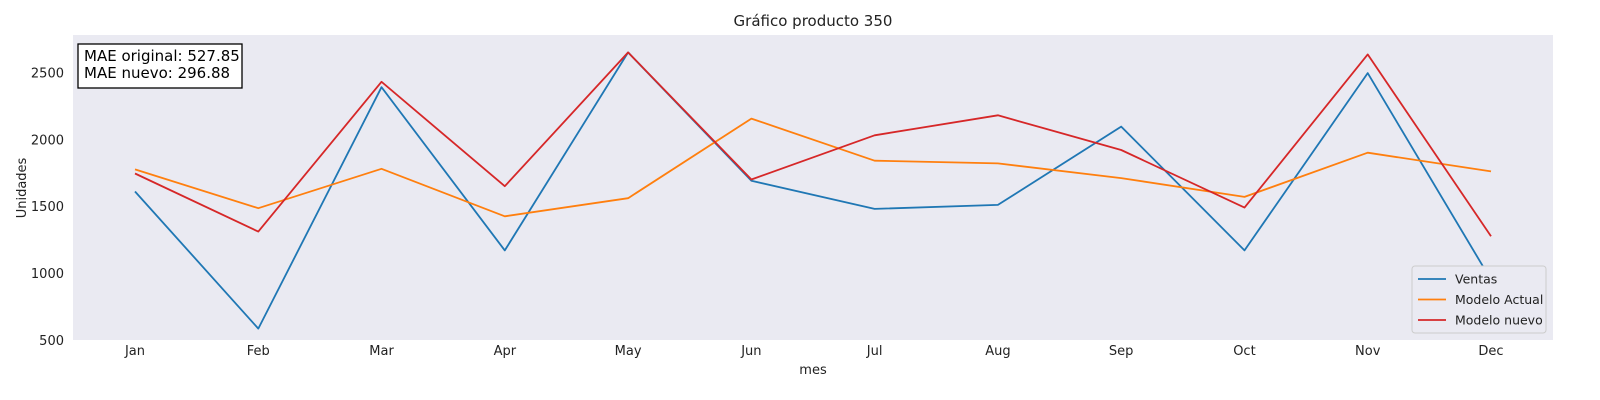 The width and height of the screenshot is (1600, 400). What do you see at coordinates (874, 351) in the screenshot?
I see `x-tick-label: Jul` at bounding box center [874, 351].